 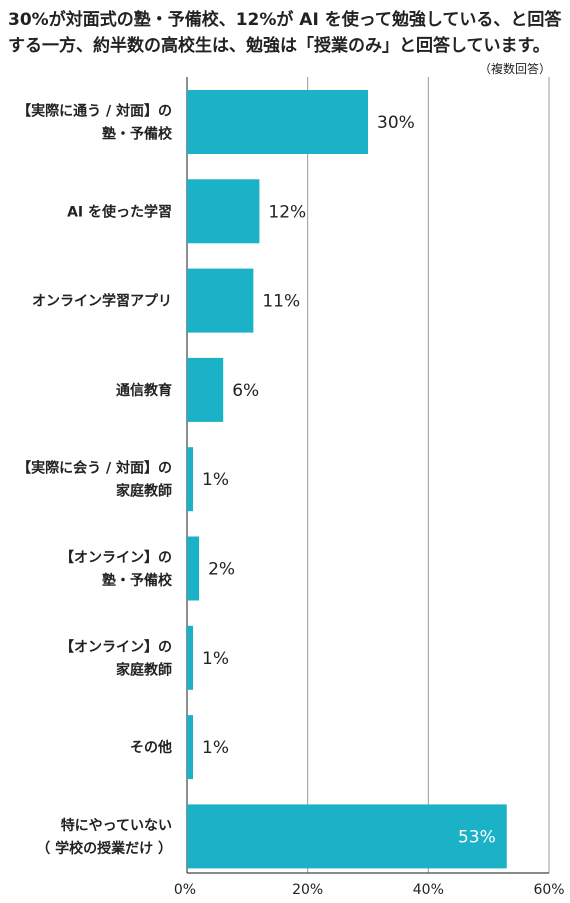 I want to click on chart-title-line-1: 30%が対面式の塾・予備校、12%が AI を使って勉強している、と回答, so click(x=285, y=19).